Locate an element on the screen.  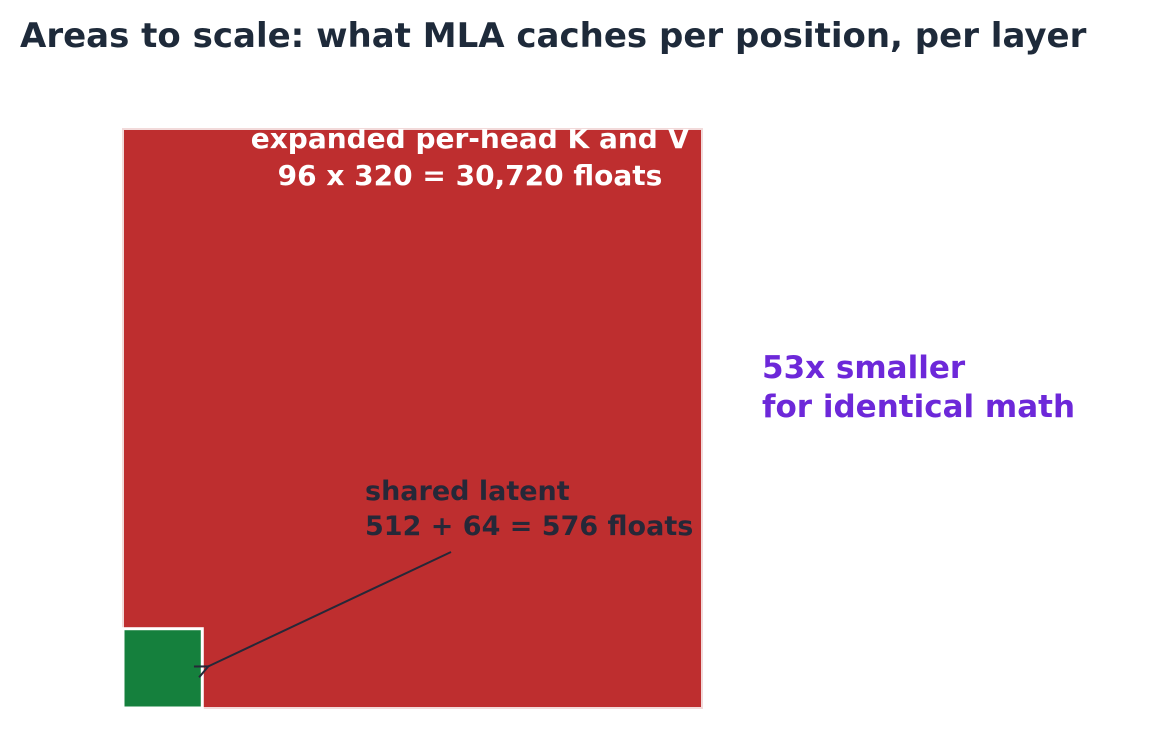
shared-latent-square is located at coordinates (162, 668).